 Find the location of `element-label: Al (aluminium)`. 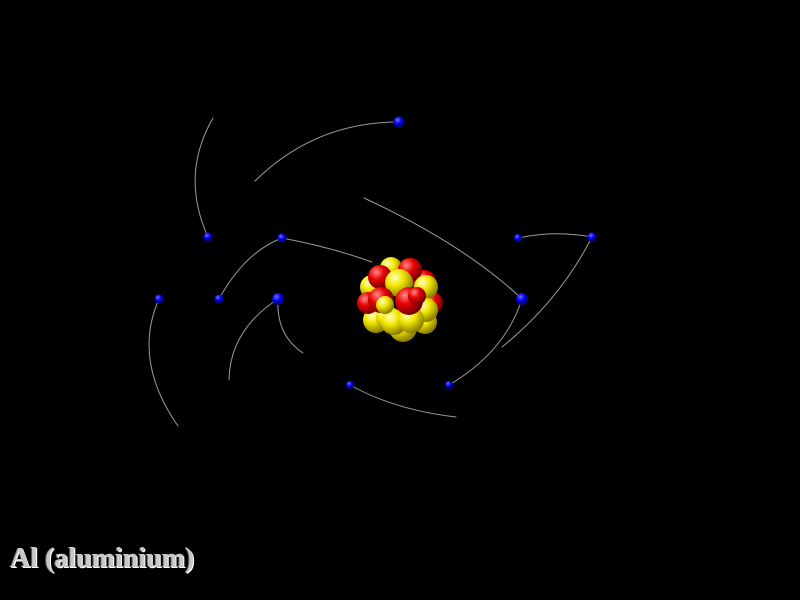

element-label: Al (aluminium) is located at coordinates (102, 558).